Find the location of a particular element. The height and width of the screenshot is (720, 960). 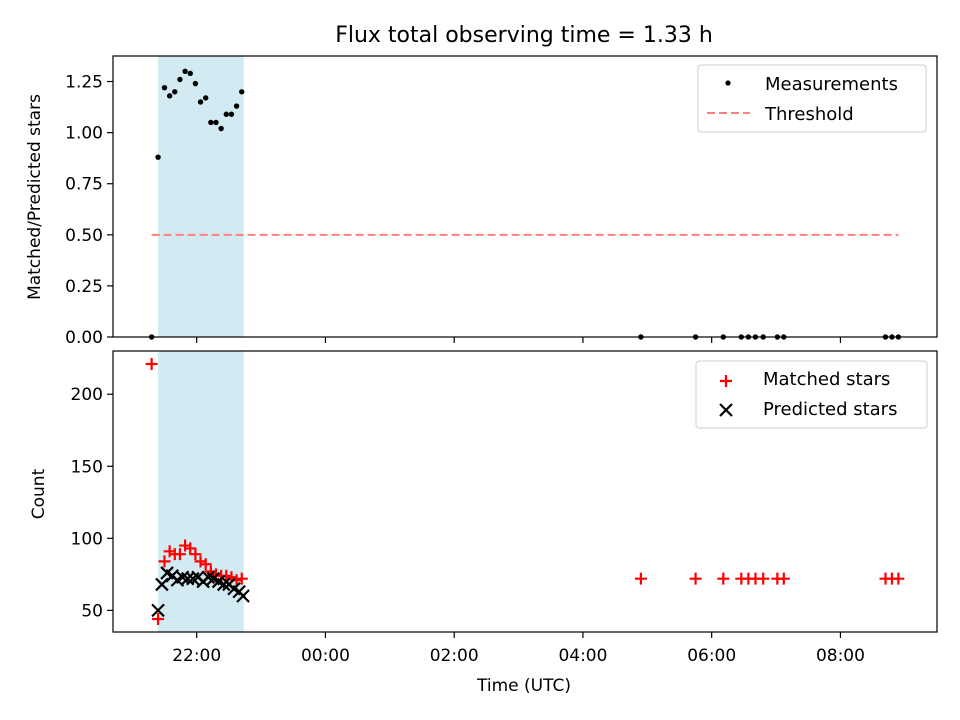

legend-predicted-marker is located at coordinates (726, 410).